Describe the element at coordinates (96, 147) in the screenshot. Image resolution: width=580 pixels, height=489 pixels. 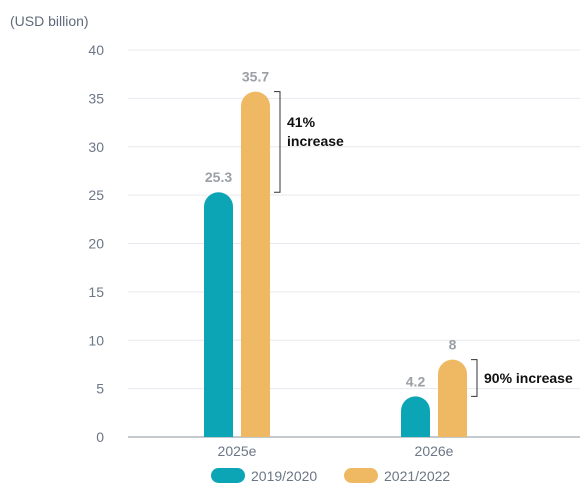
I see `y-tick-label: 30` at that location.